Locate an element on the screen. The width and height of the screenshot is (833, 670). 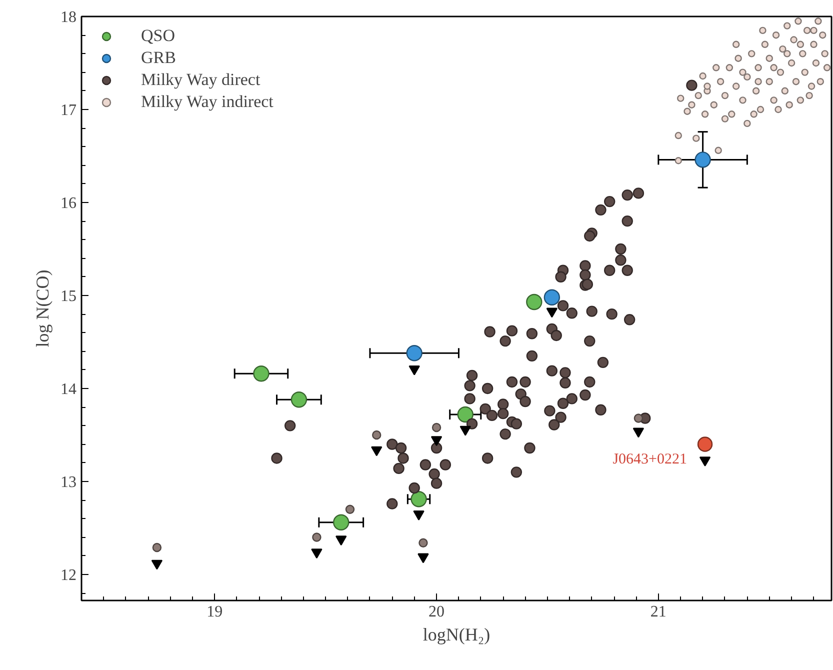
x-axis-title: logN(H₂) is located at coordinates (456, 634).